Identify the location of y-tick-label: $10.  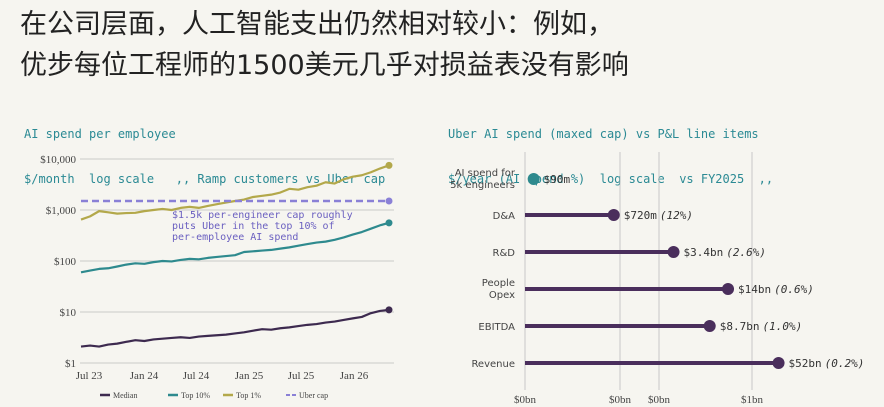
(68, 313).